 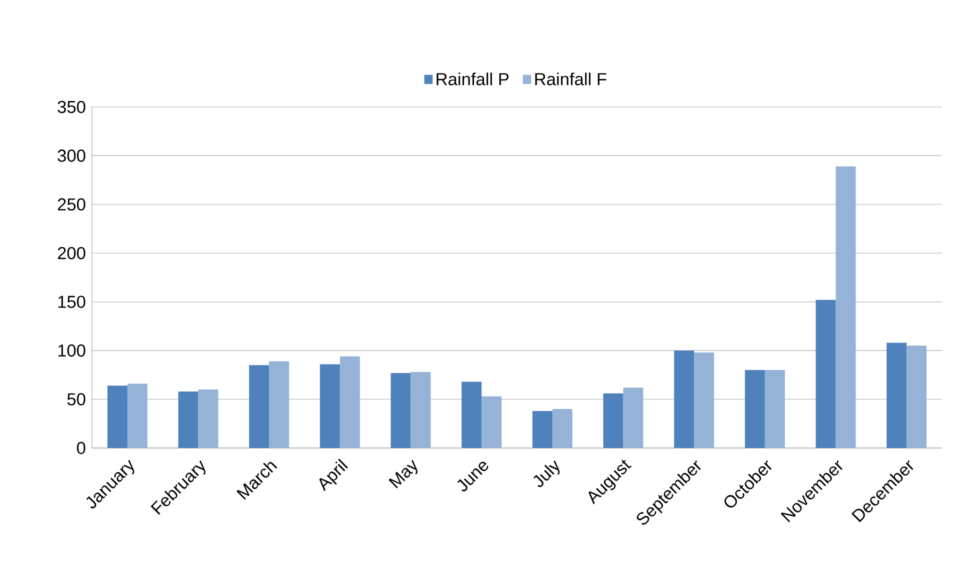 I want to click on legend-label: Rainfall P, so click(x=472, y=79).